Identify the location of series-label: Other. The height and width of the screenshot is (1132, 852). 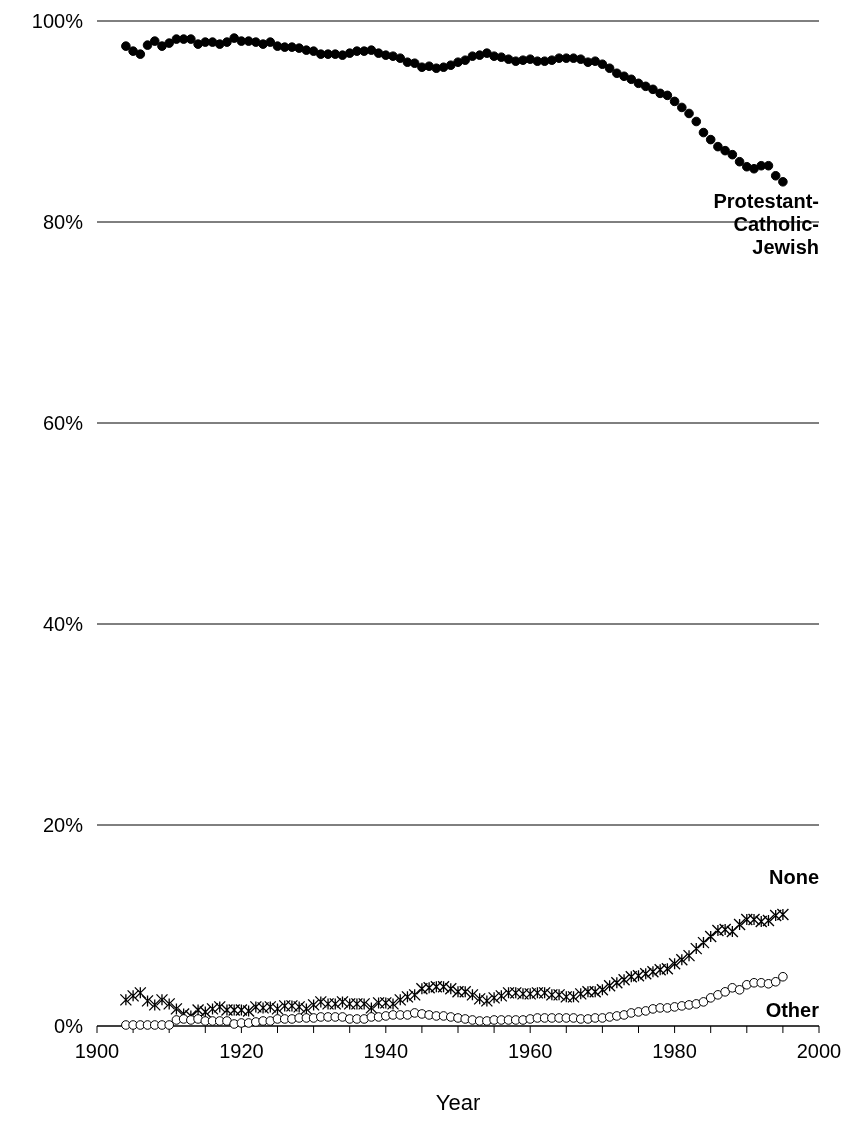
(792, 1009).